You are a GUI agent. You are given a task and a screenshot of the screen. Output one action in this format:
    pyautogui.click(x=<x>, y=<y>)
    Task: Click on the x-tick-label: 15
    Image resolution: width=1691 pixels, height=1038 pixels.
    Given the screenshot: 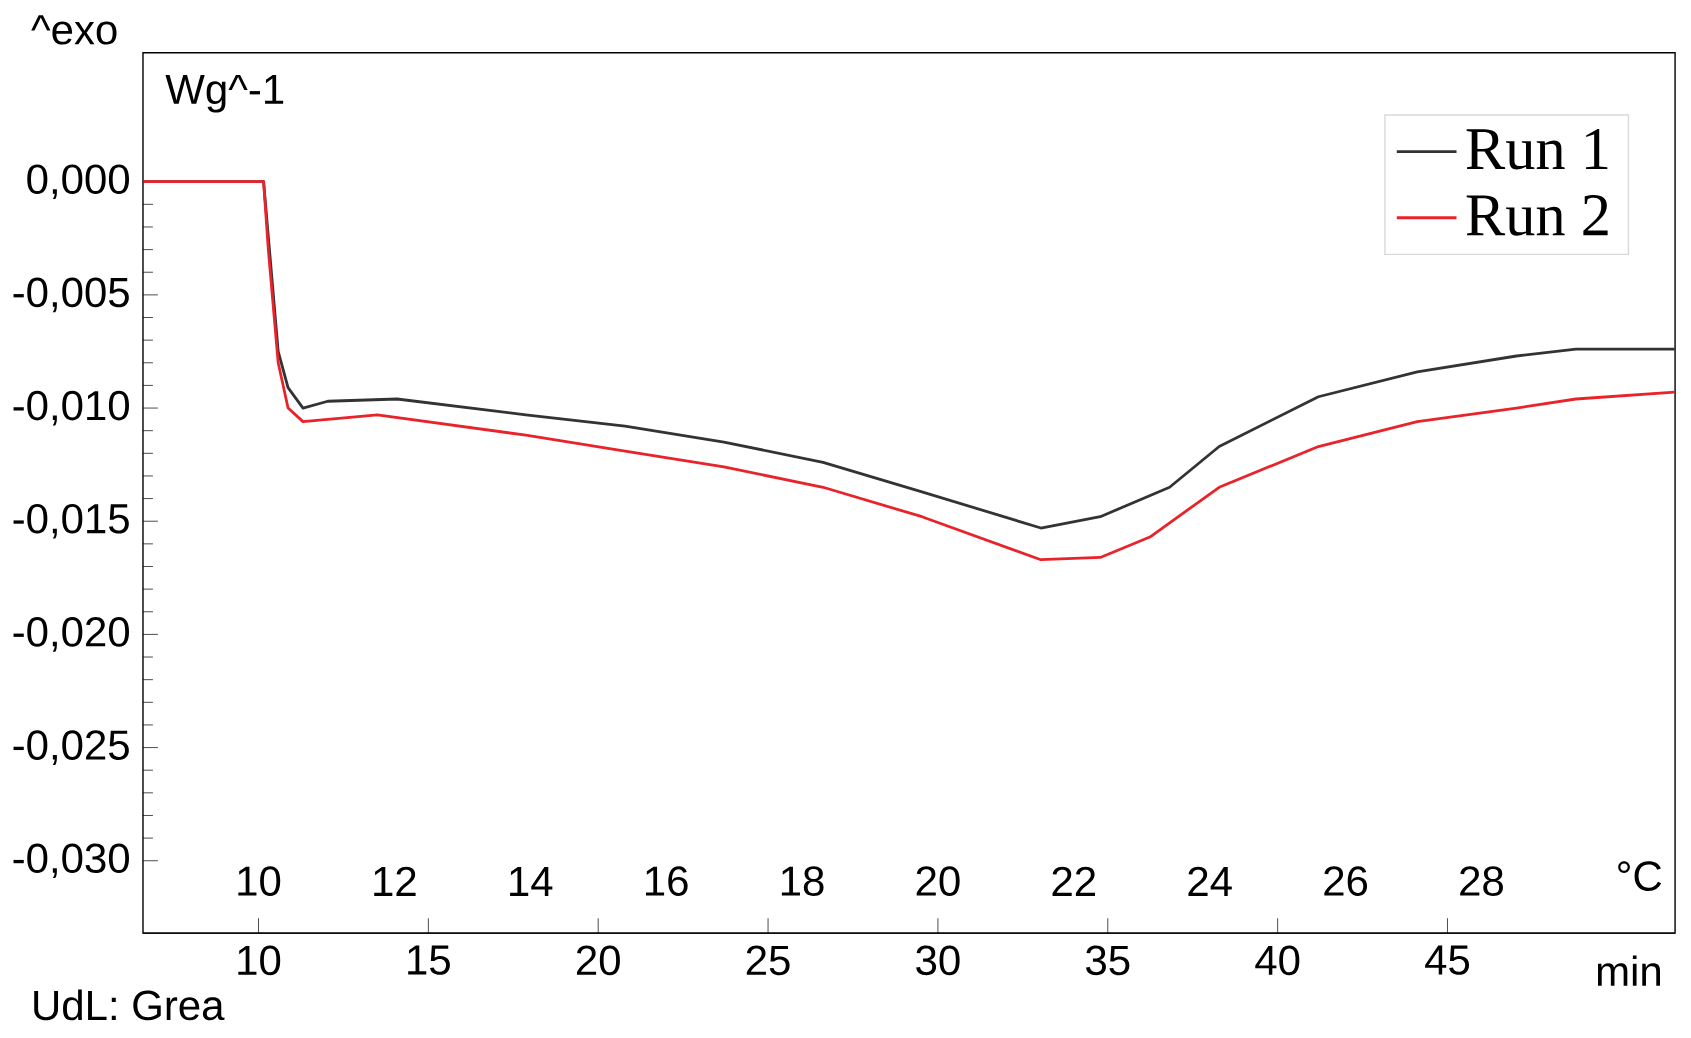 What is the action you would take?
    pyautogui.click(x=429, y=960)
    